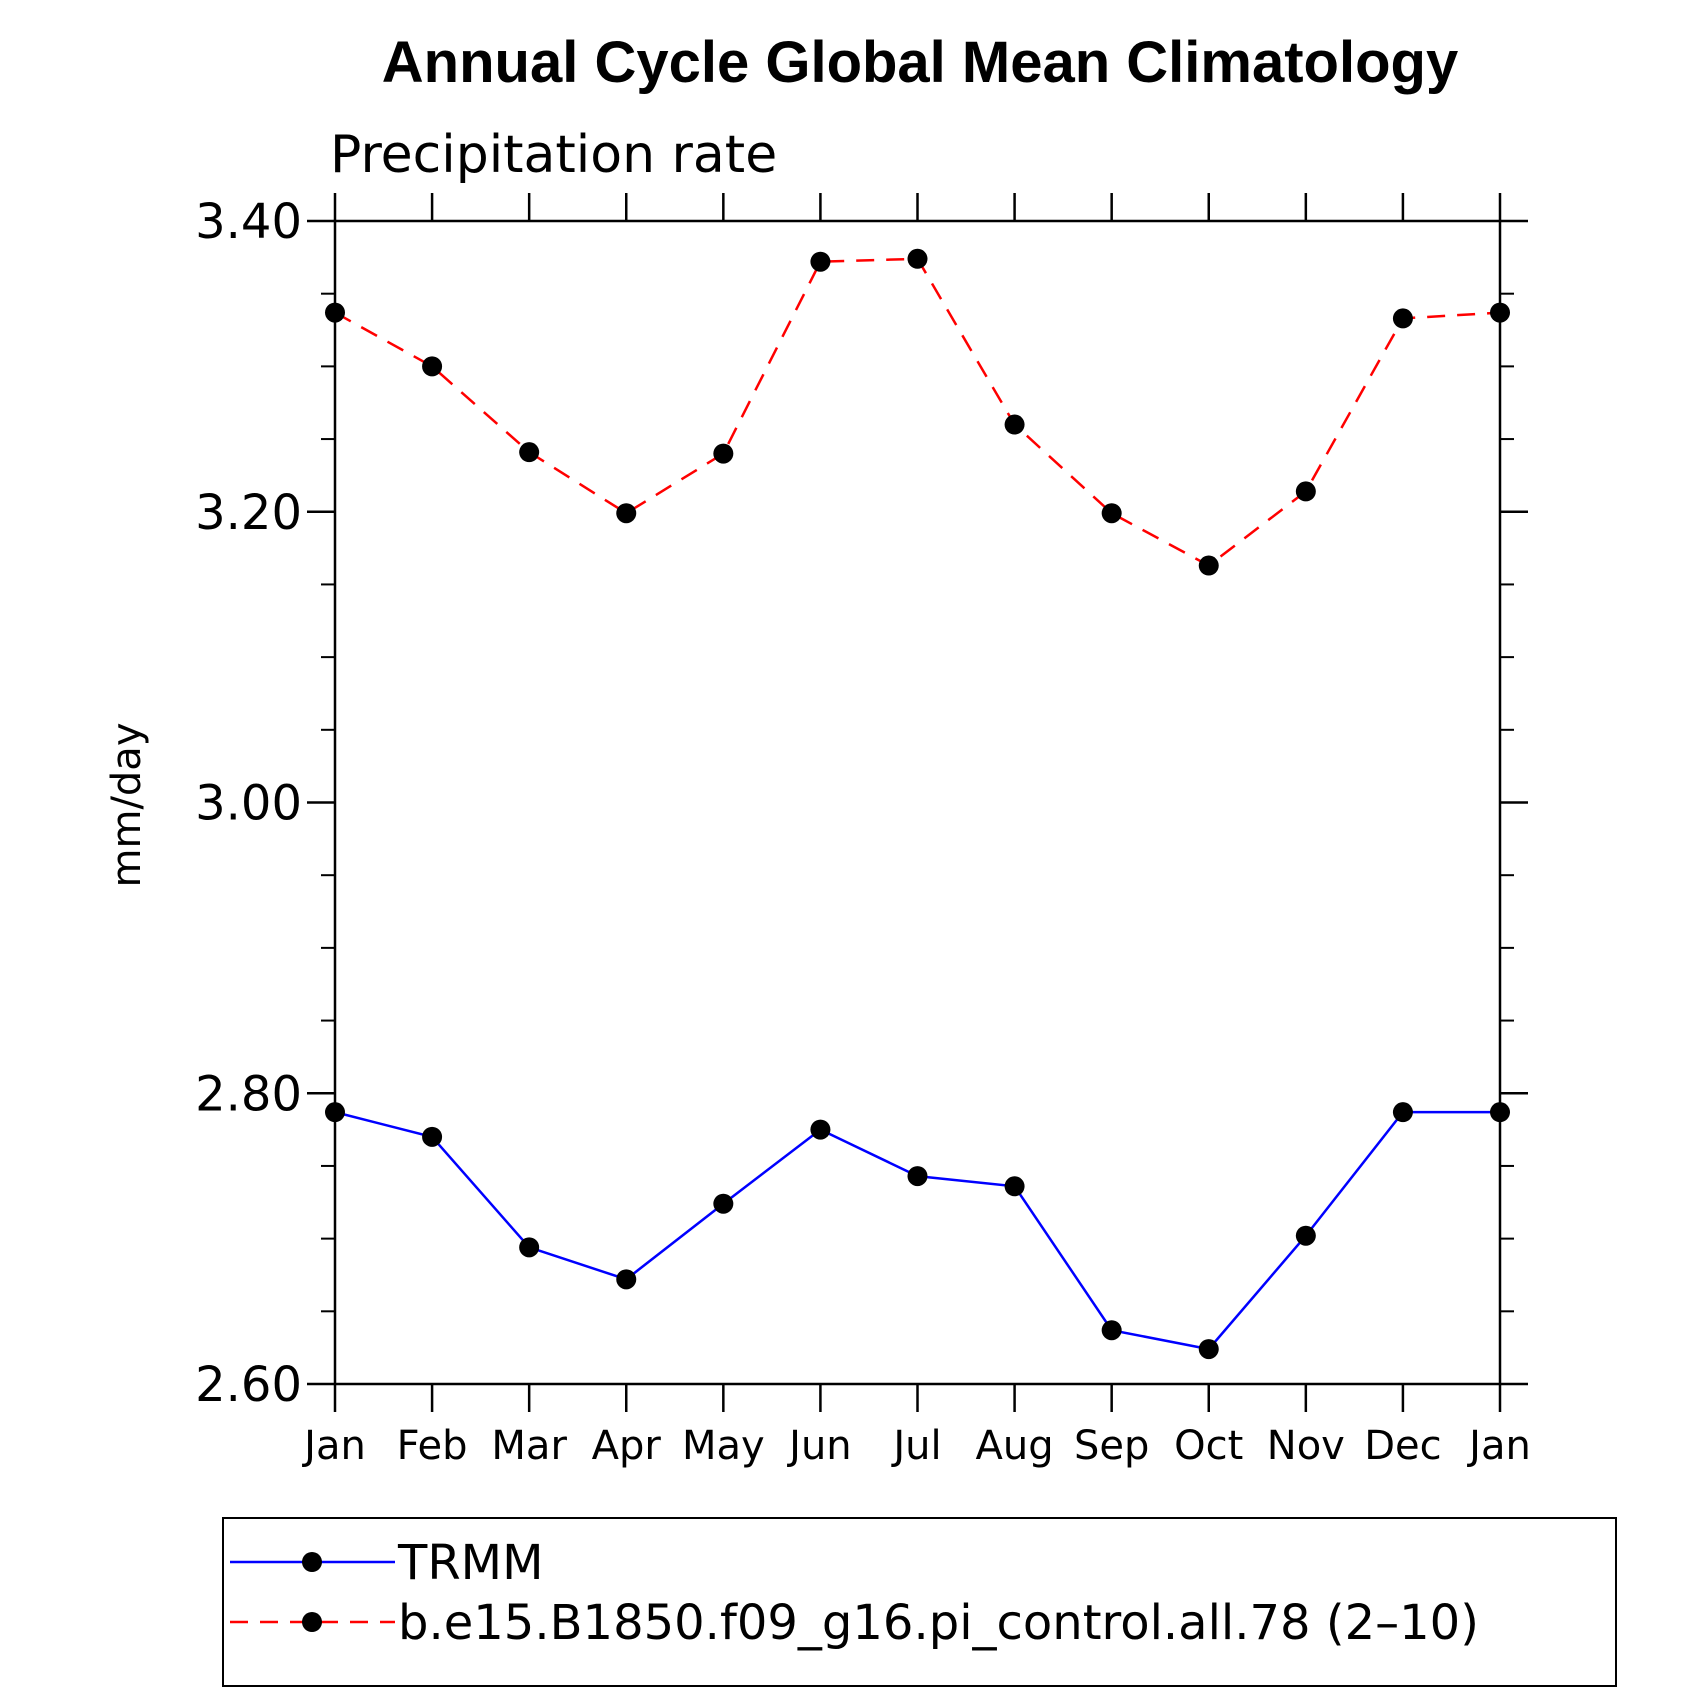  I want to click on x-tick-label: Oct, so click(1208, 1446).